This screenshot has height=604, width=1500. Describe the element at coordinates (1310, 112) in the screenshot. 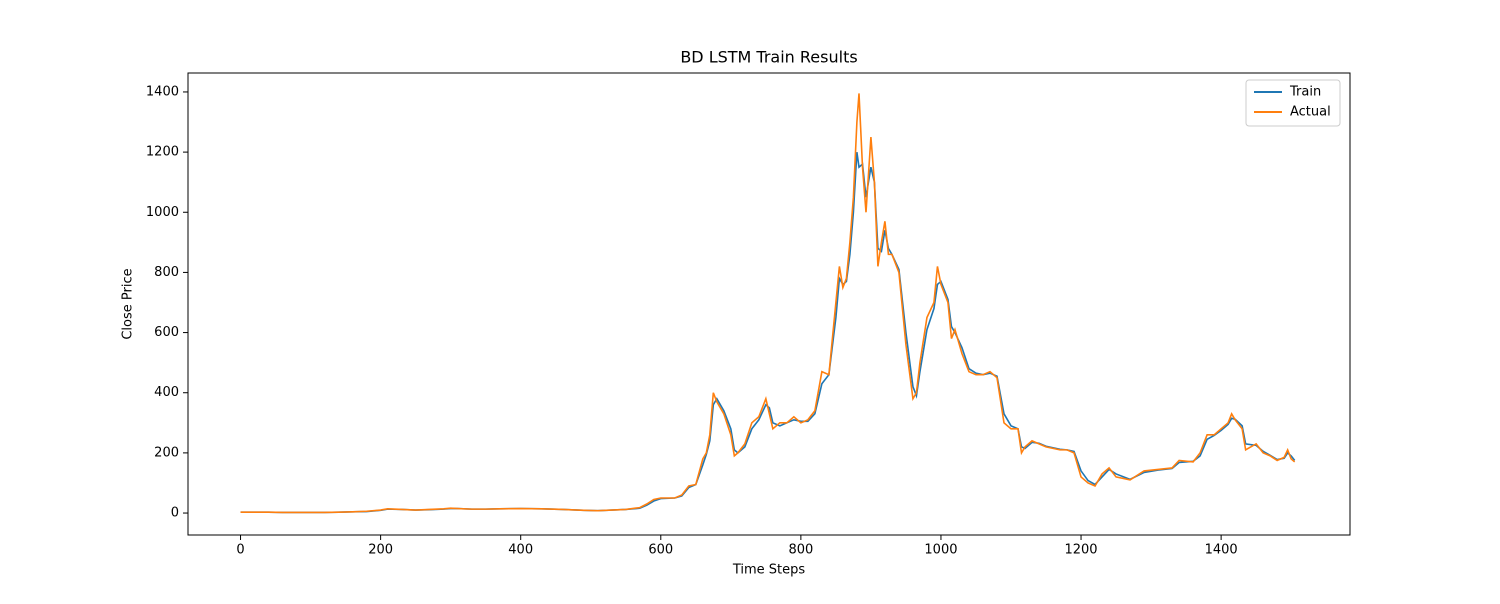

I see `legend-label: Actual` at that location.